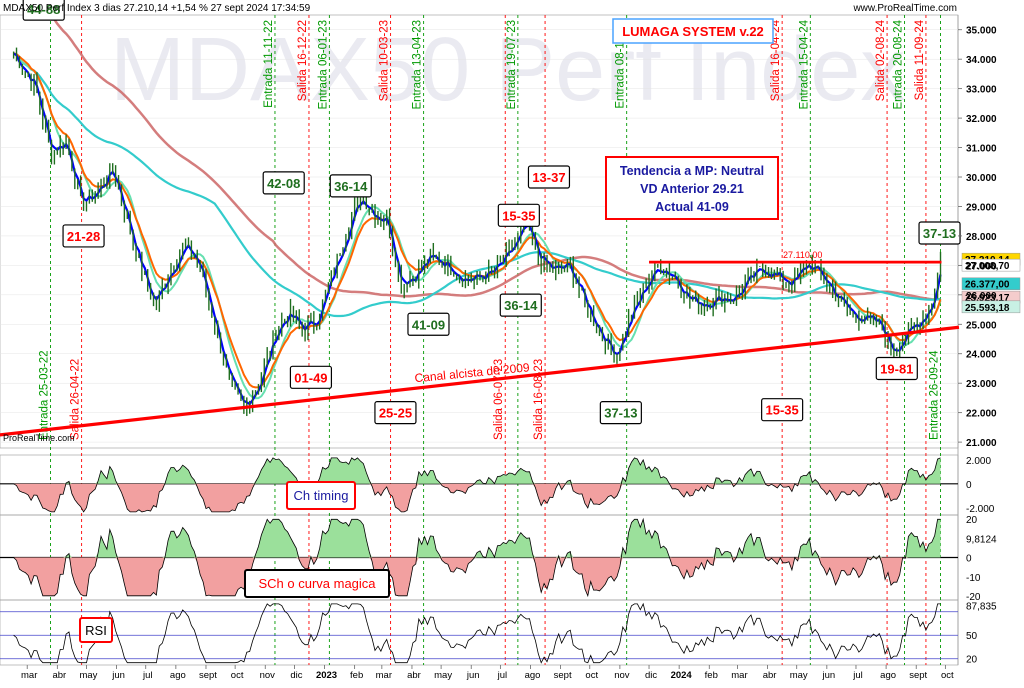  Describe the element at coordinates (981, 607) in the screenshot. I see `rsi-y-label: 87,835` at that location.